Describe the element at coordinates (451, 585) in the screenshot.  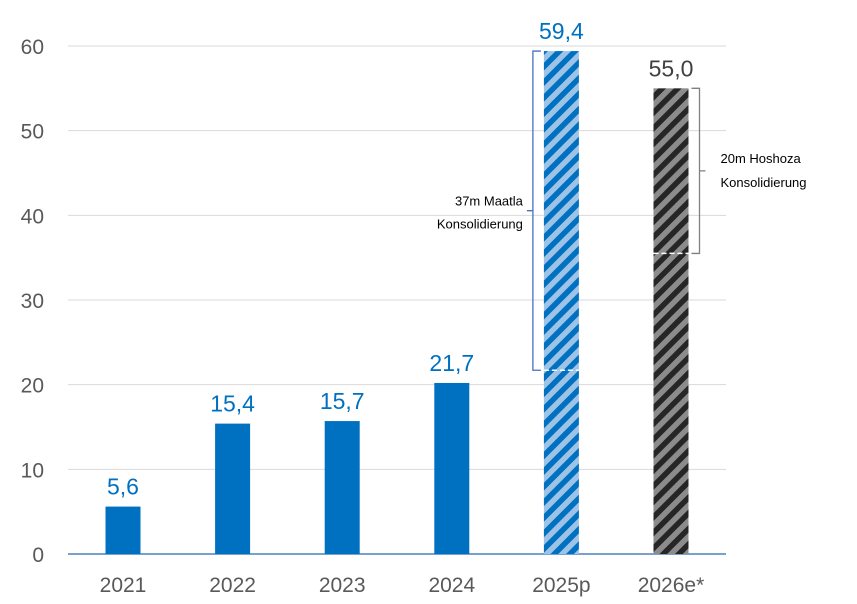
I see `x-category-label: 2024` at that location.